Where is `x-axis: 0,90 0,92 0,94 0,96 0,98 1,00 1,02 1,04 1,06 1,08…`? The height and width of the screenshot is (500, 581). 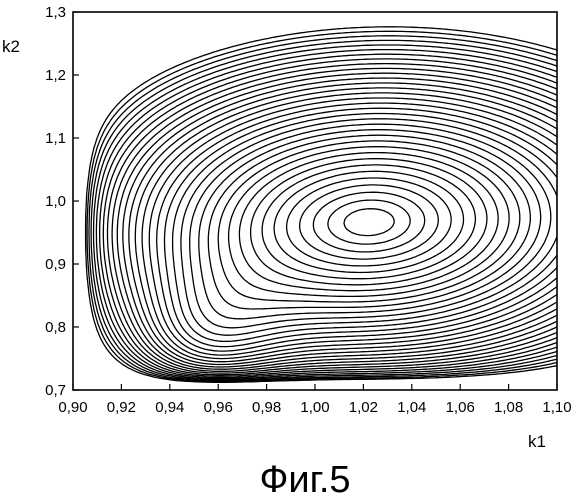
x-axis: 0,90 0,92 0,94 0,96 0,98 1,00 1,02 1,04 1,06 1,08… is located at coordinates (314, 400).